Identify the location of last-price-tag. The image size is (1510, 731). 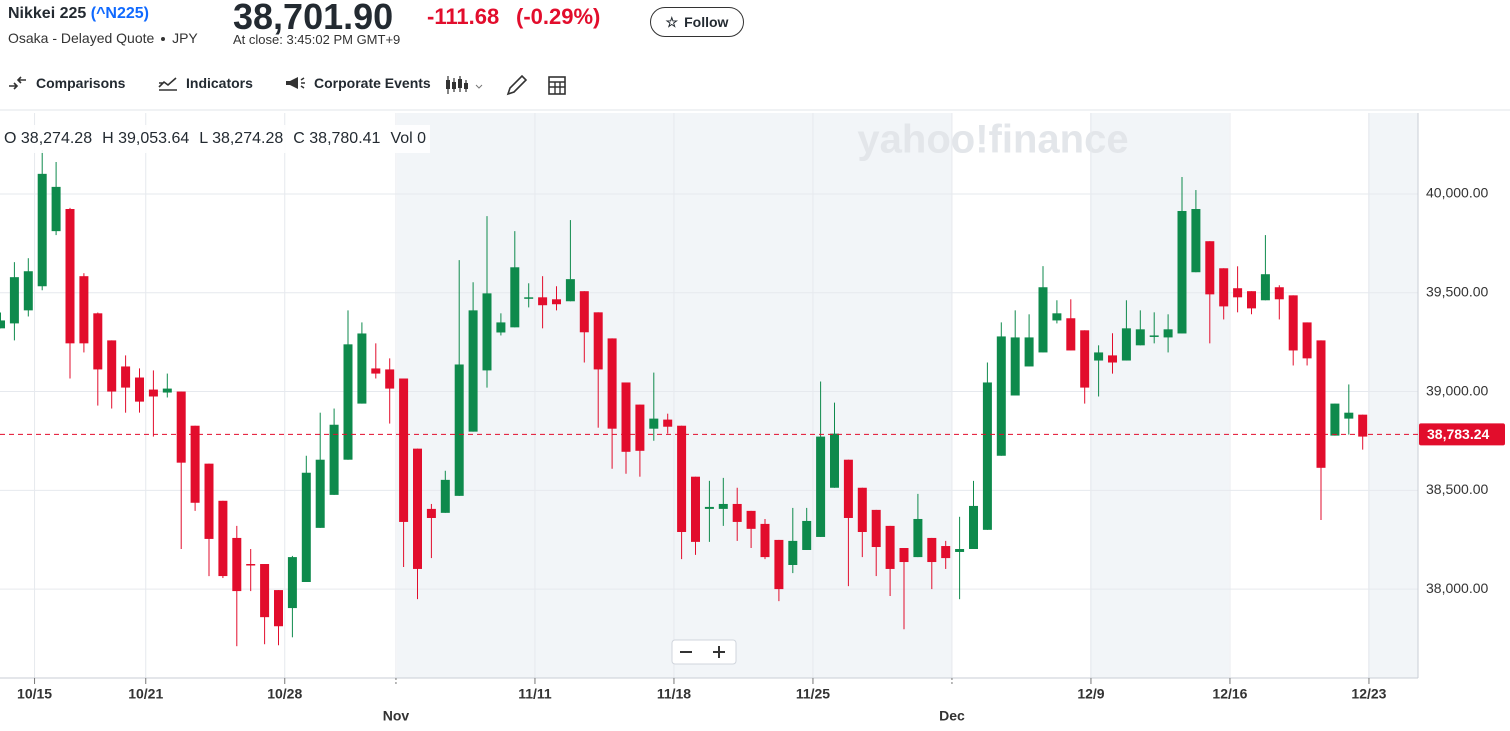
(1462, 434).